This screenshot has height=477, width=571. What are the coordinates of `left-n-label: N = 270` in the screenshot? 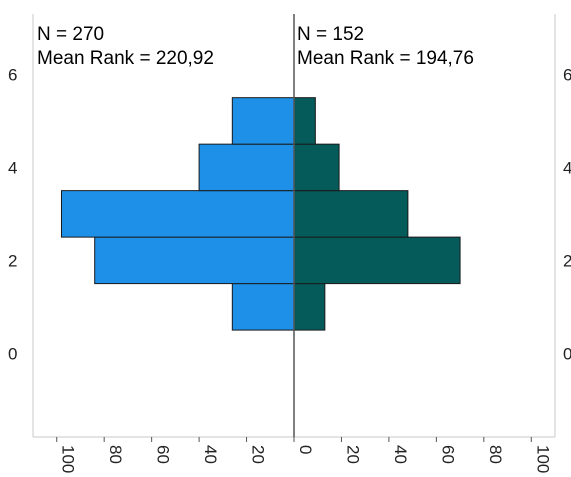 It's located at (70, 34).